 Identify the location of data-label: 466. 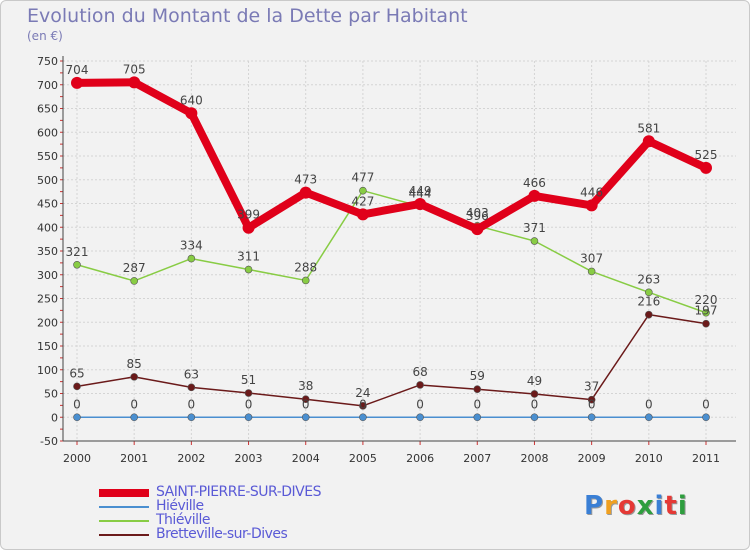
(534, 183).